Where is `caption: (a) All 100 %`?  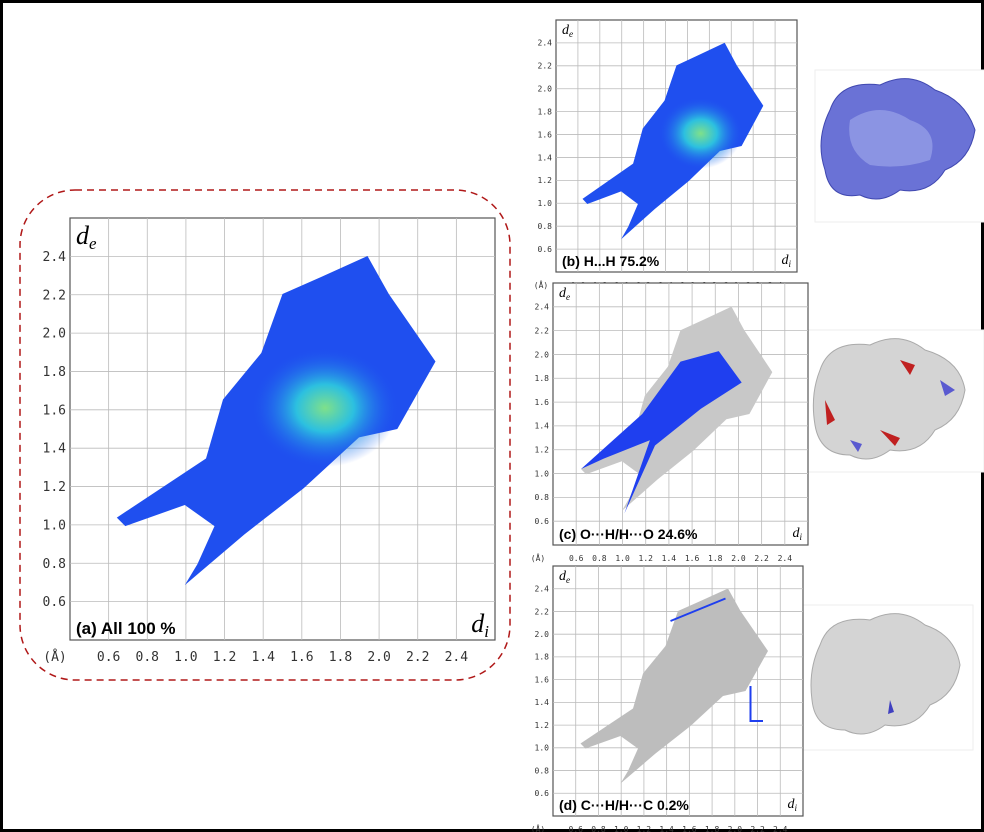 caption: (a) All 100 % is located at coordinates (126, 628).